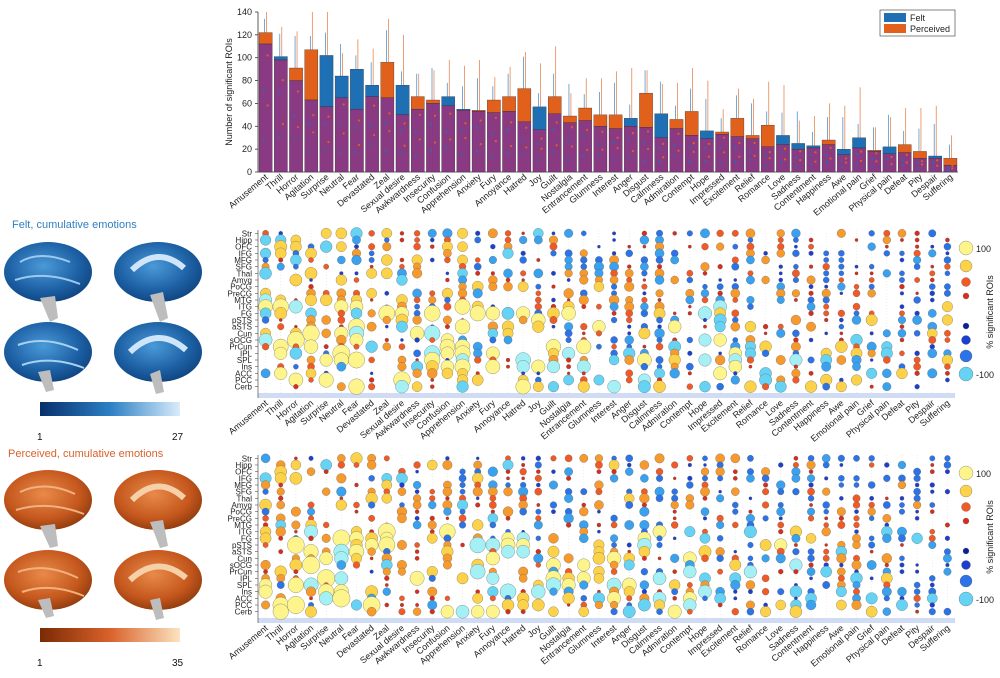 This screenshot has height=678, width=1000. I want to click on felt-legend-circle, so click(966, 340).